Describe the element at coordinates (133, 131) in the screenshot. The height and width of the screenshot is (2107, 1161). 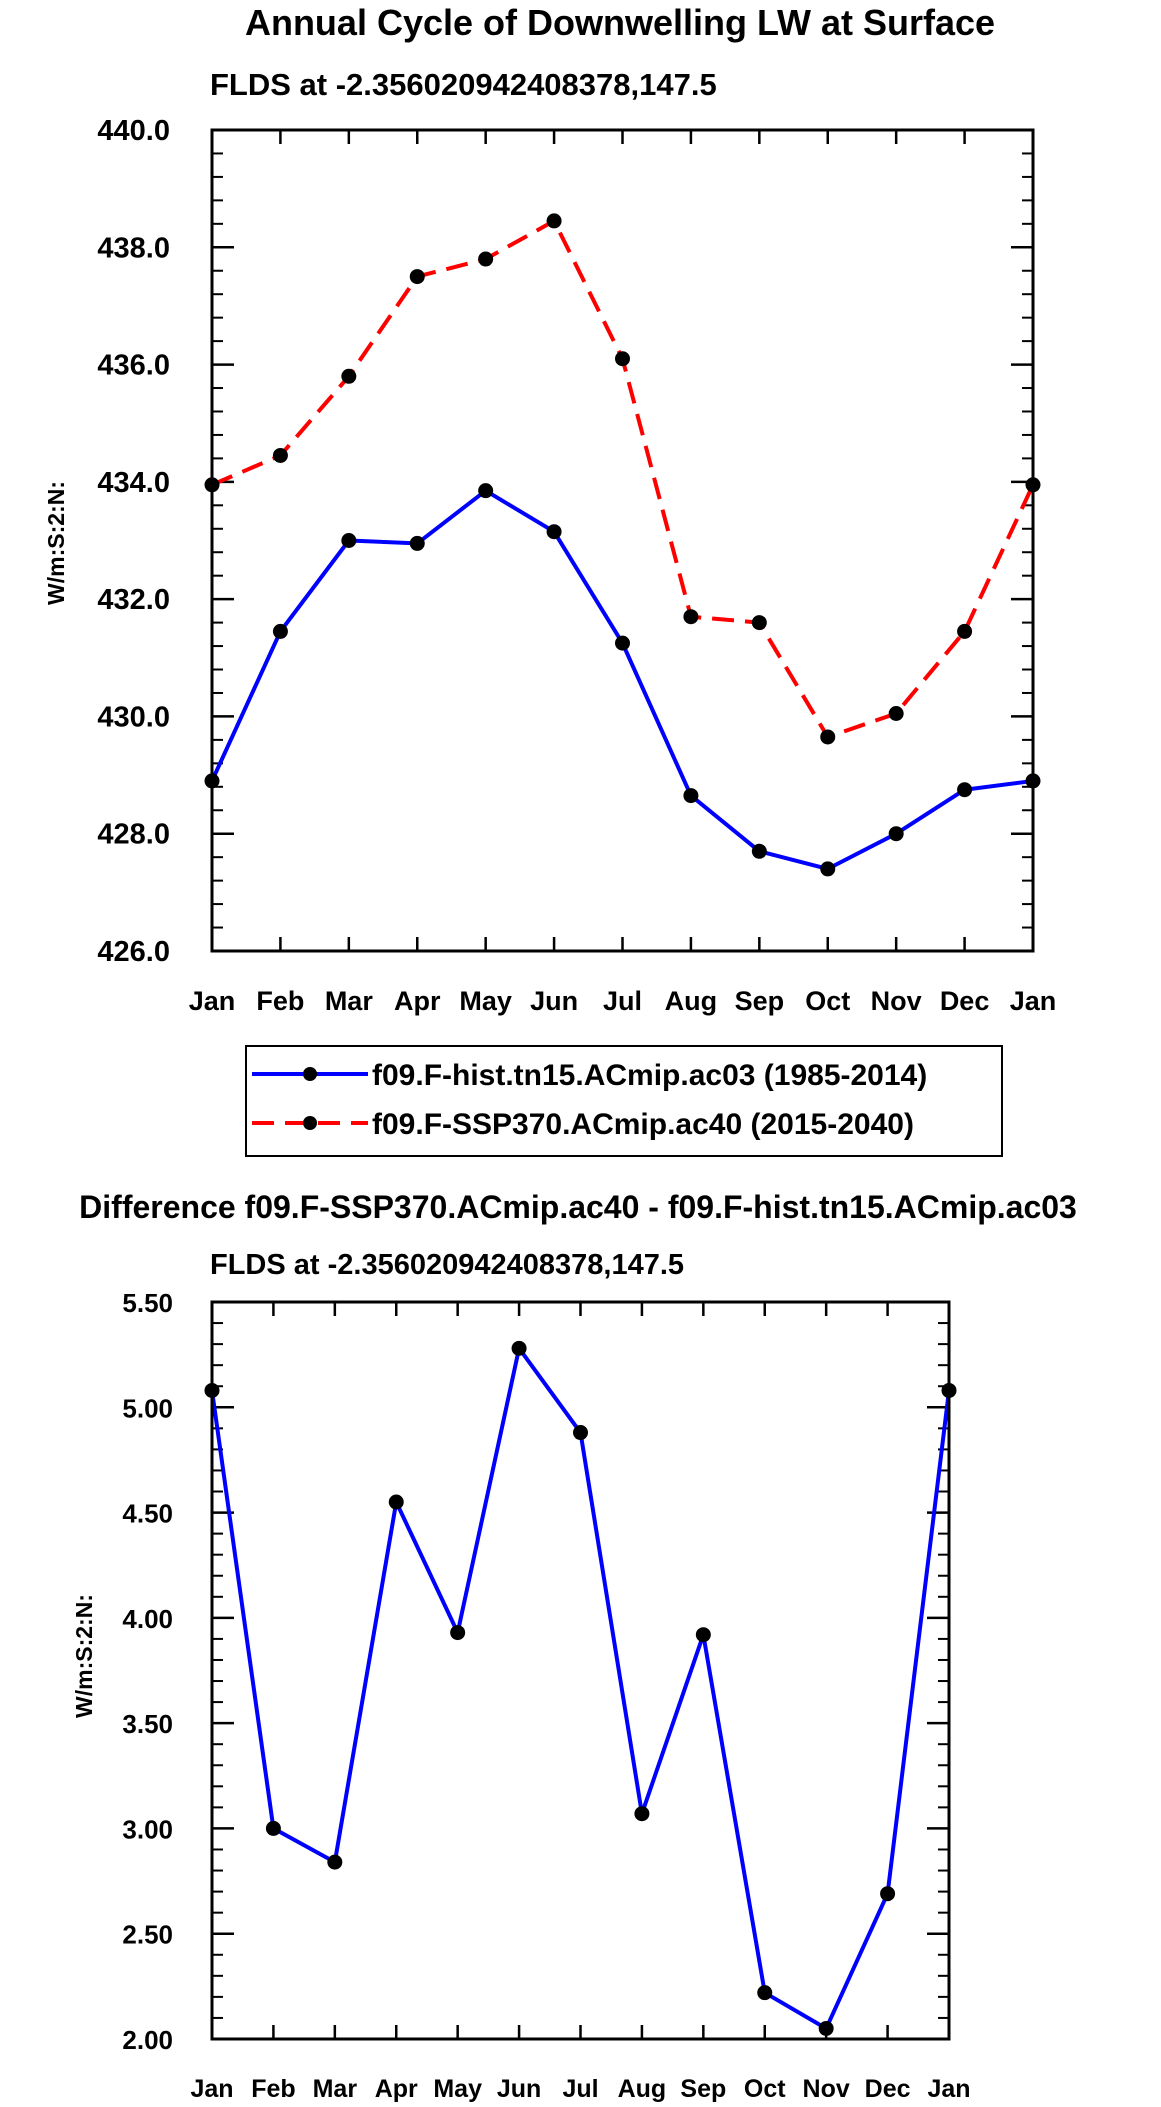
I see `y-tick-label: 440.0` at that location.